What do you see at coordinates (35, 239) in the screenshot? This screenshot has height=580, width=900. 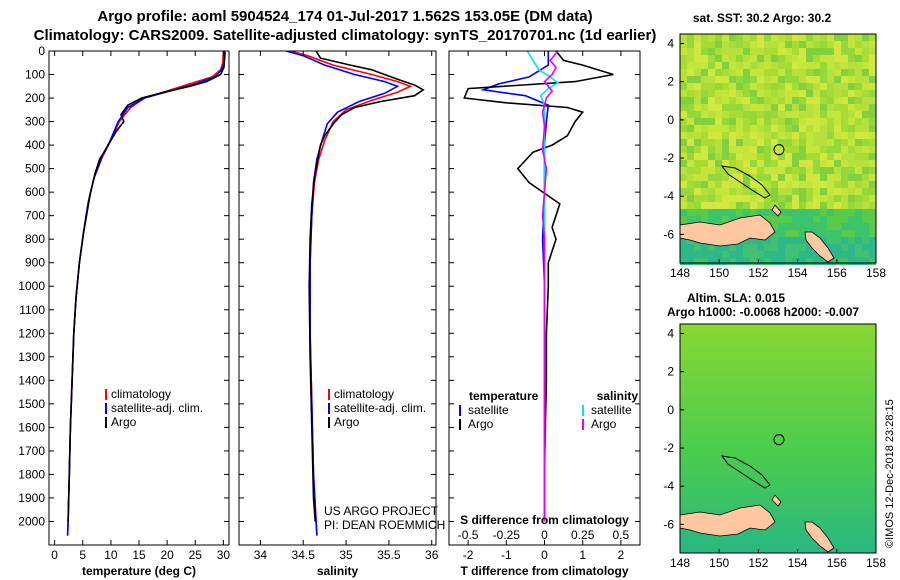 I see `y-tick-label: 800` at bounding box center [35, 239].